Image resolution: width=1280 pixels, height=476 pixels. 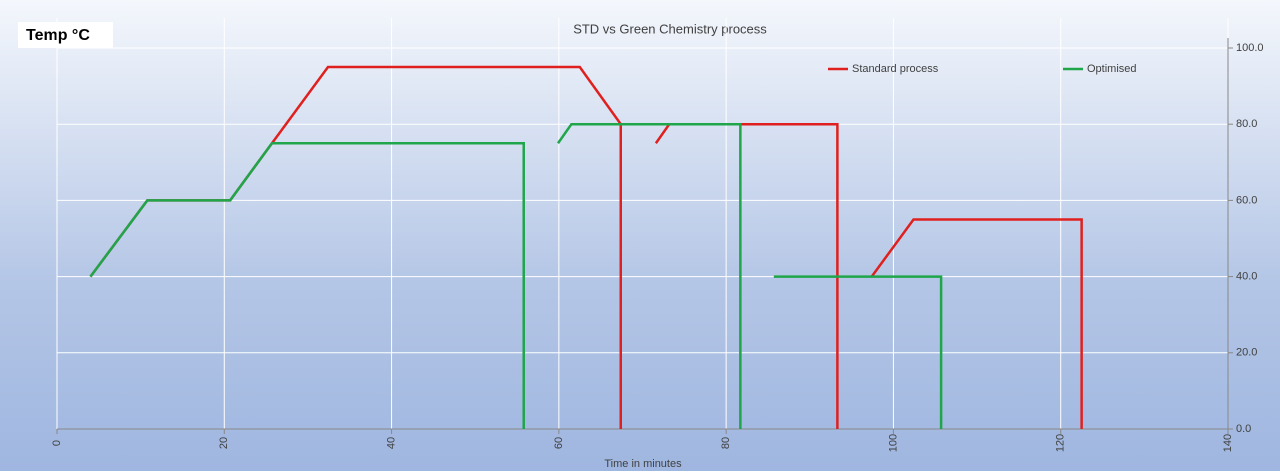 What do you see at coordinates (1250, 48) in the screenshot?
I see `y-tick-label: 100.0` at bounding box center [1250, 48].